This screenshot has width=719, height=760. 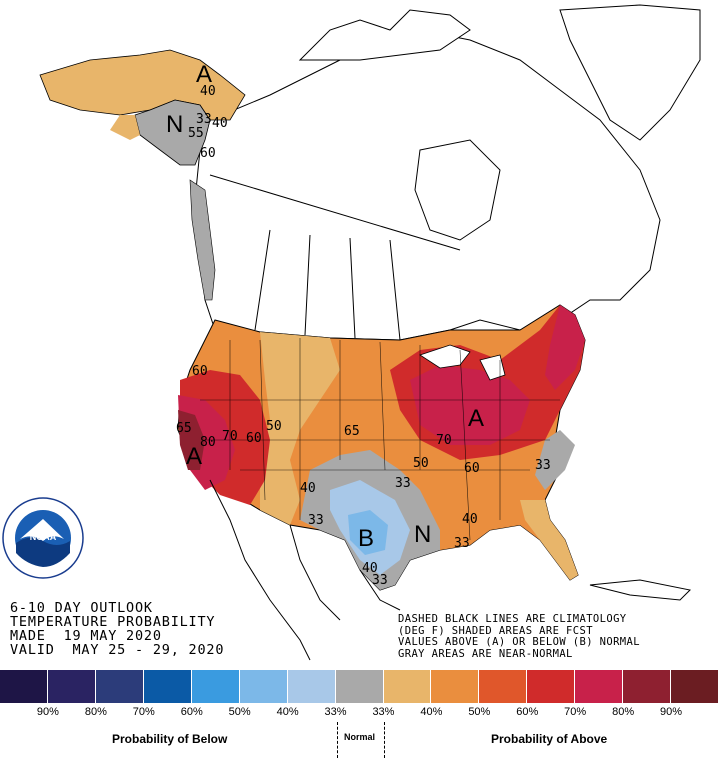 I want to click on normal-divider-right, so click(x=384, y=740).